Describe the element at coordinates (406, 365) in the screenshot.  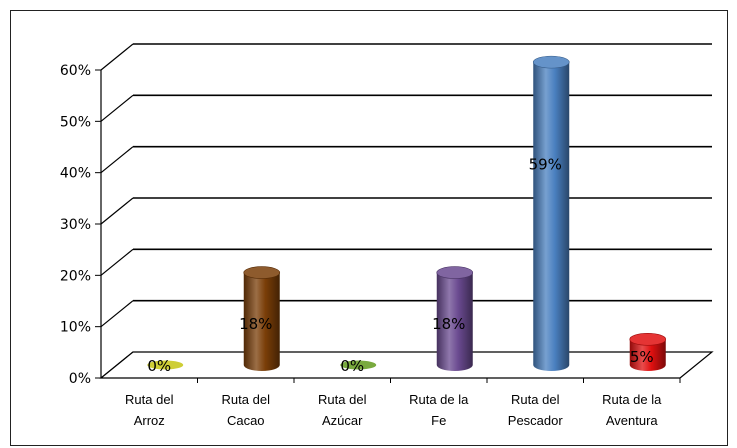
I see `chart-floor` at that location.